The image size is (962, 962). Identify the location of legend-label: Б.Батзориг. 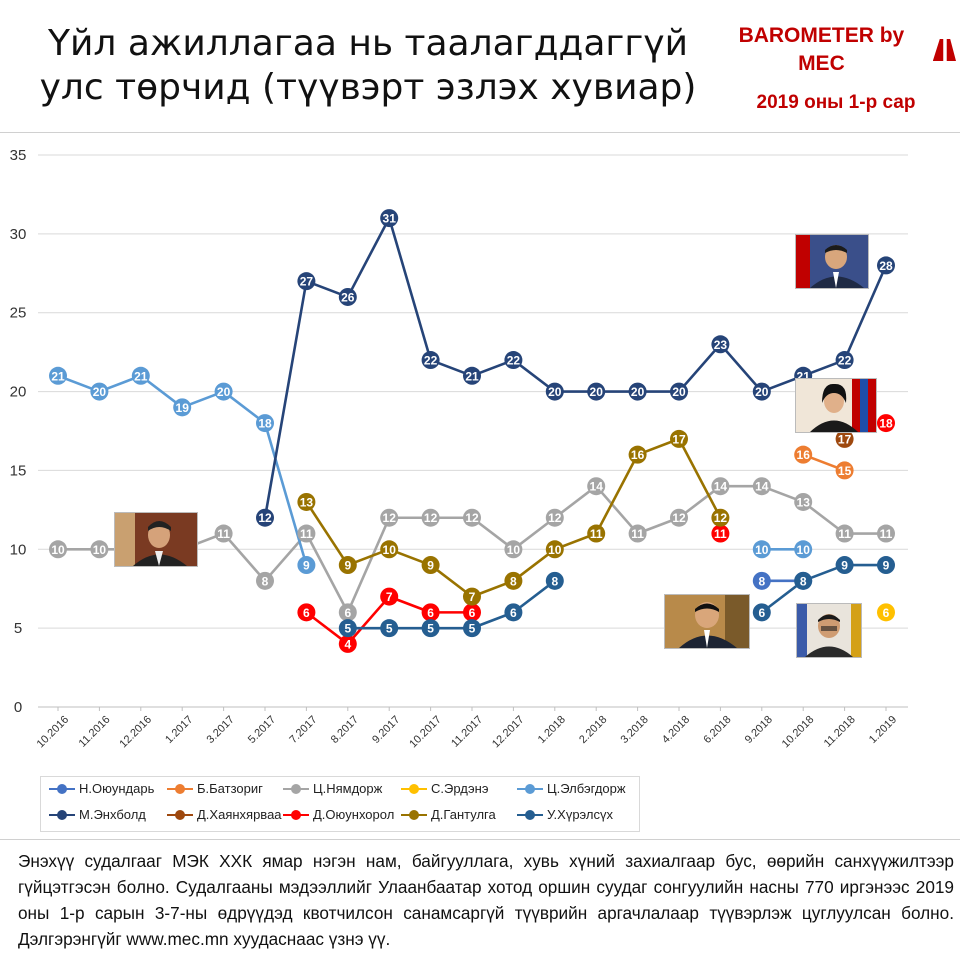
(230, 788).